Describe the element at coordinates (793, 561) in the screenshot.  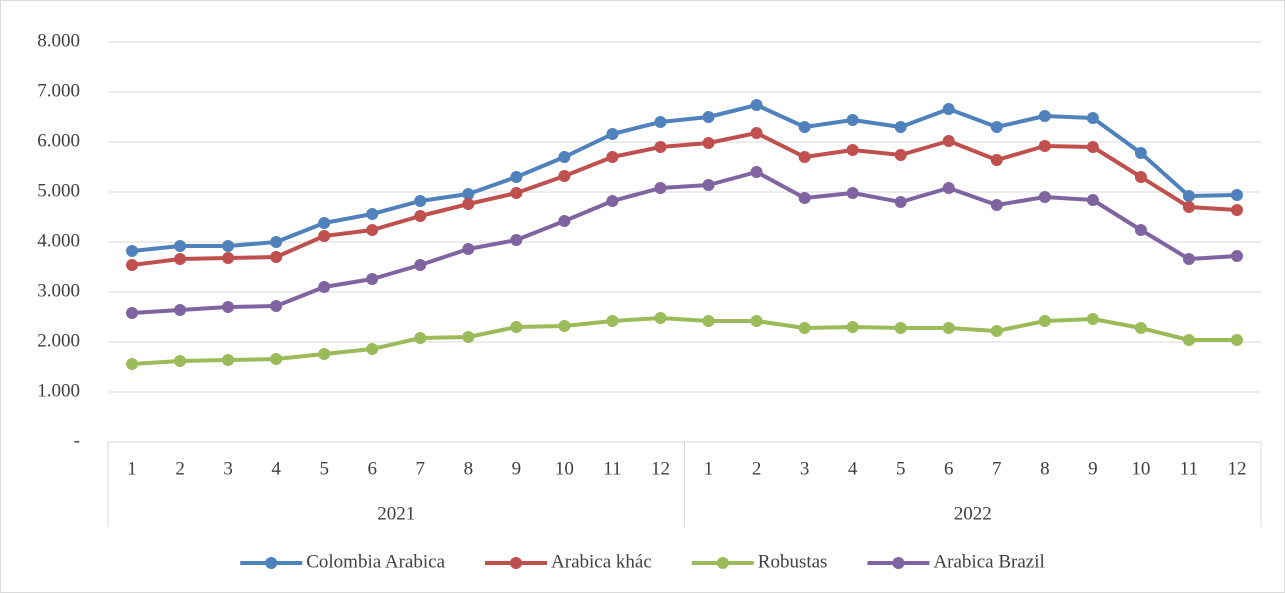
I see `legend-label: Robustas` at that location.